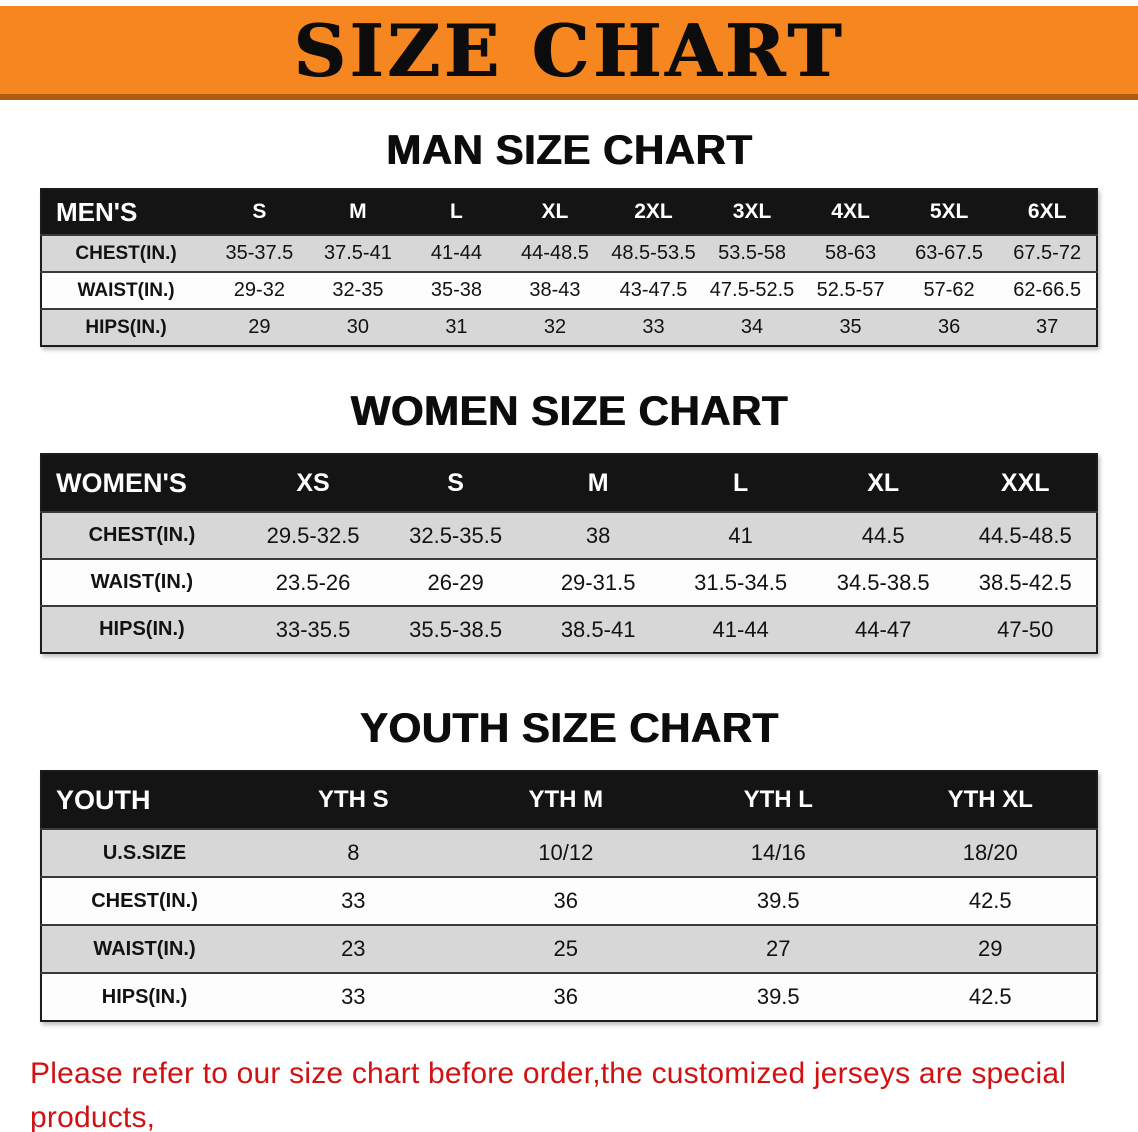  I want to click on table-title-cell: WOMEN'S, so click(141, 483).